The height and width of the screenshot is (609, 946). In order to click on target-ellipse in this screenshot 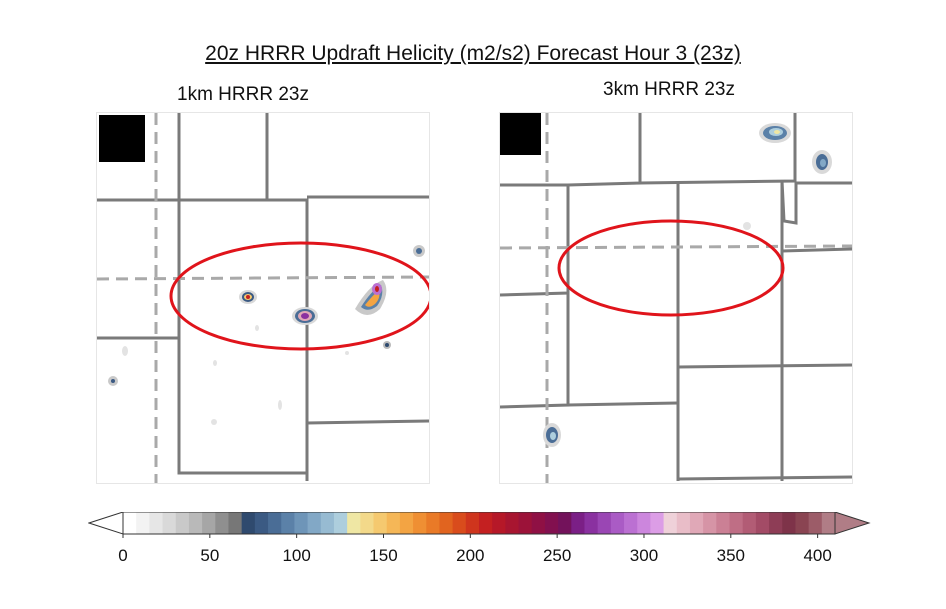, I will do `click(671, 268)`.